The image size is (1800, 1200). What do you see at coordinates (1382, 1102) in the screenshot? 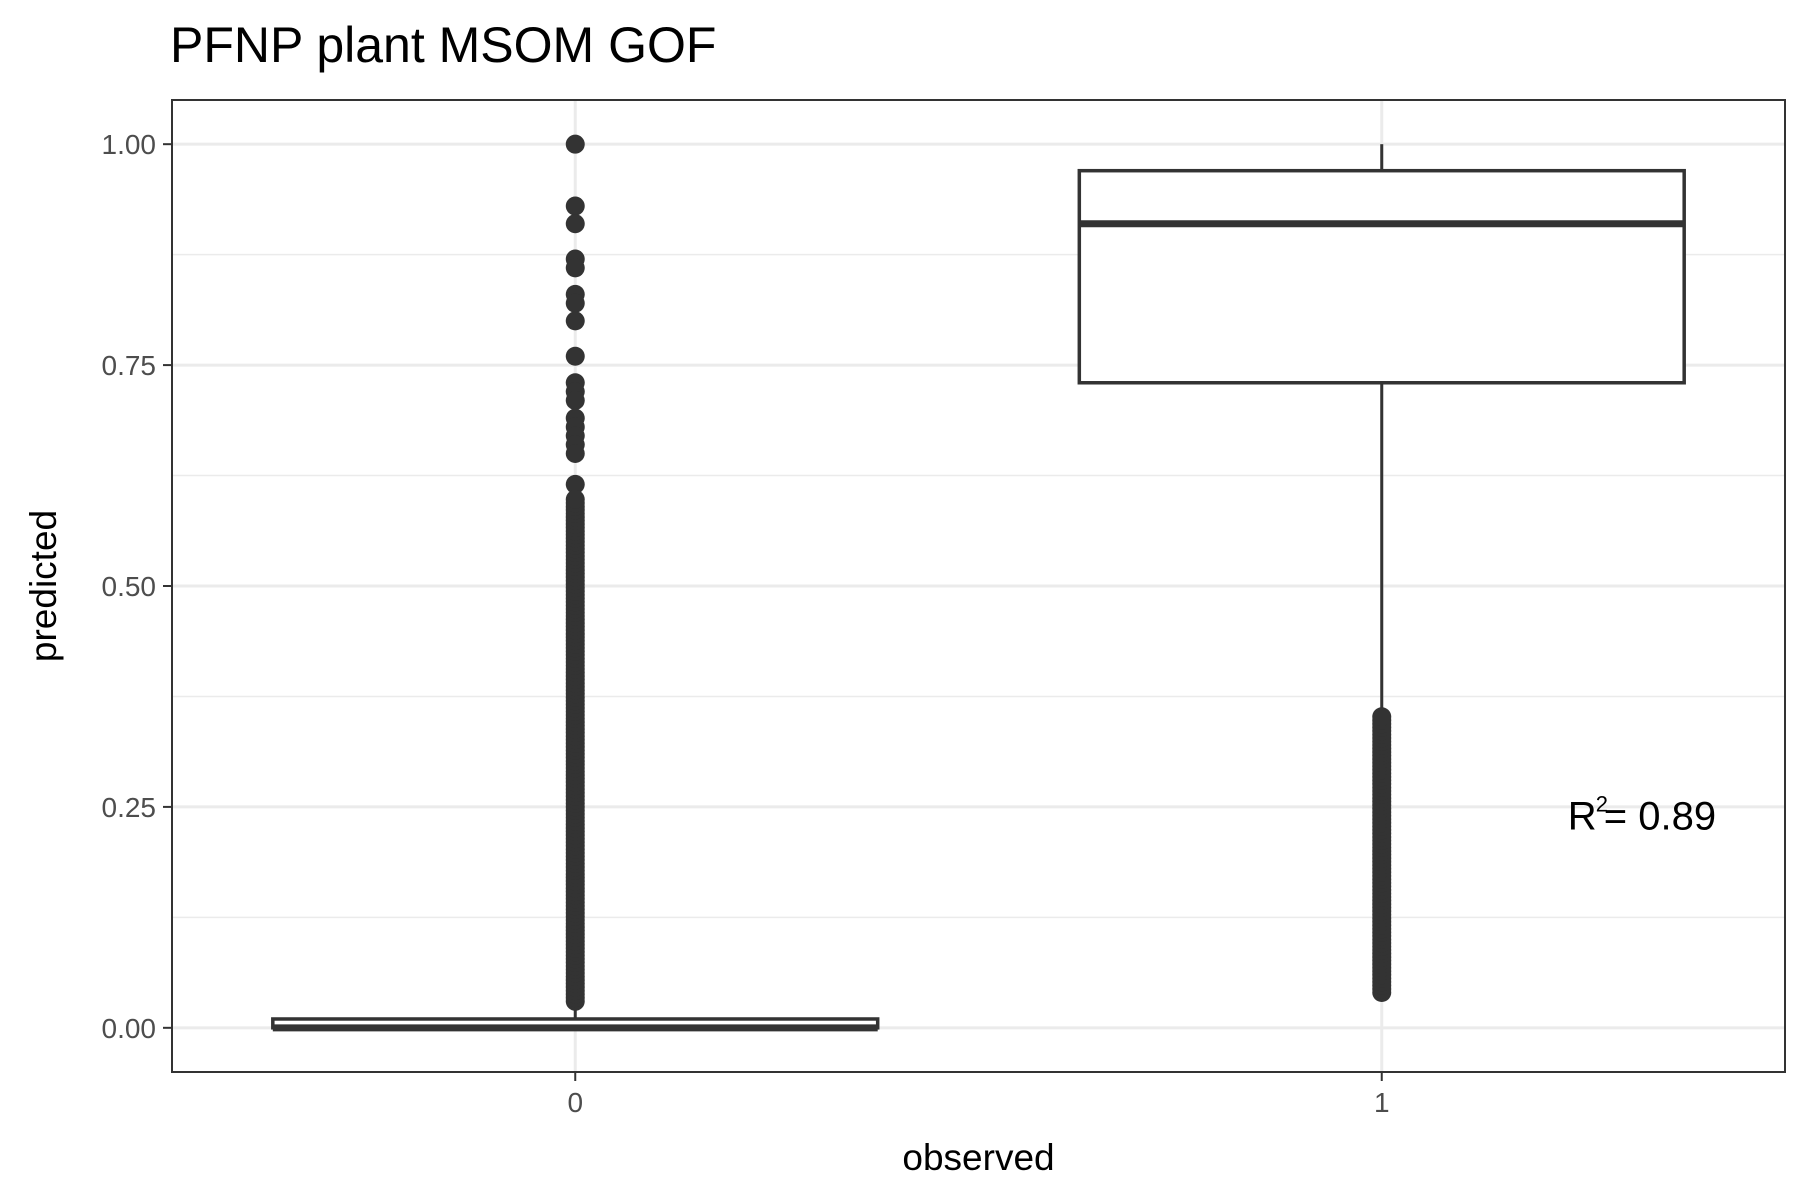
I see `x-tick-label: 1` at bounding box center [1382, 1102].